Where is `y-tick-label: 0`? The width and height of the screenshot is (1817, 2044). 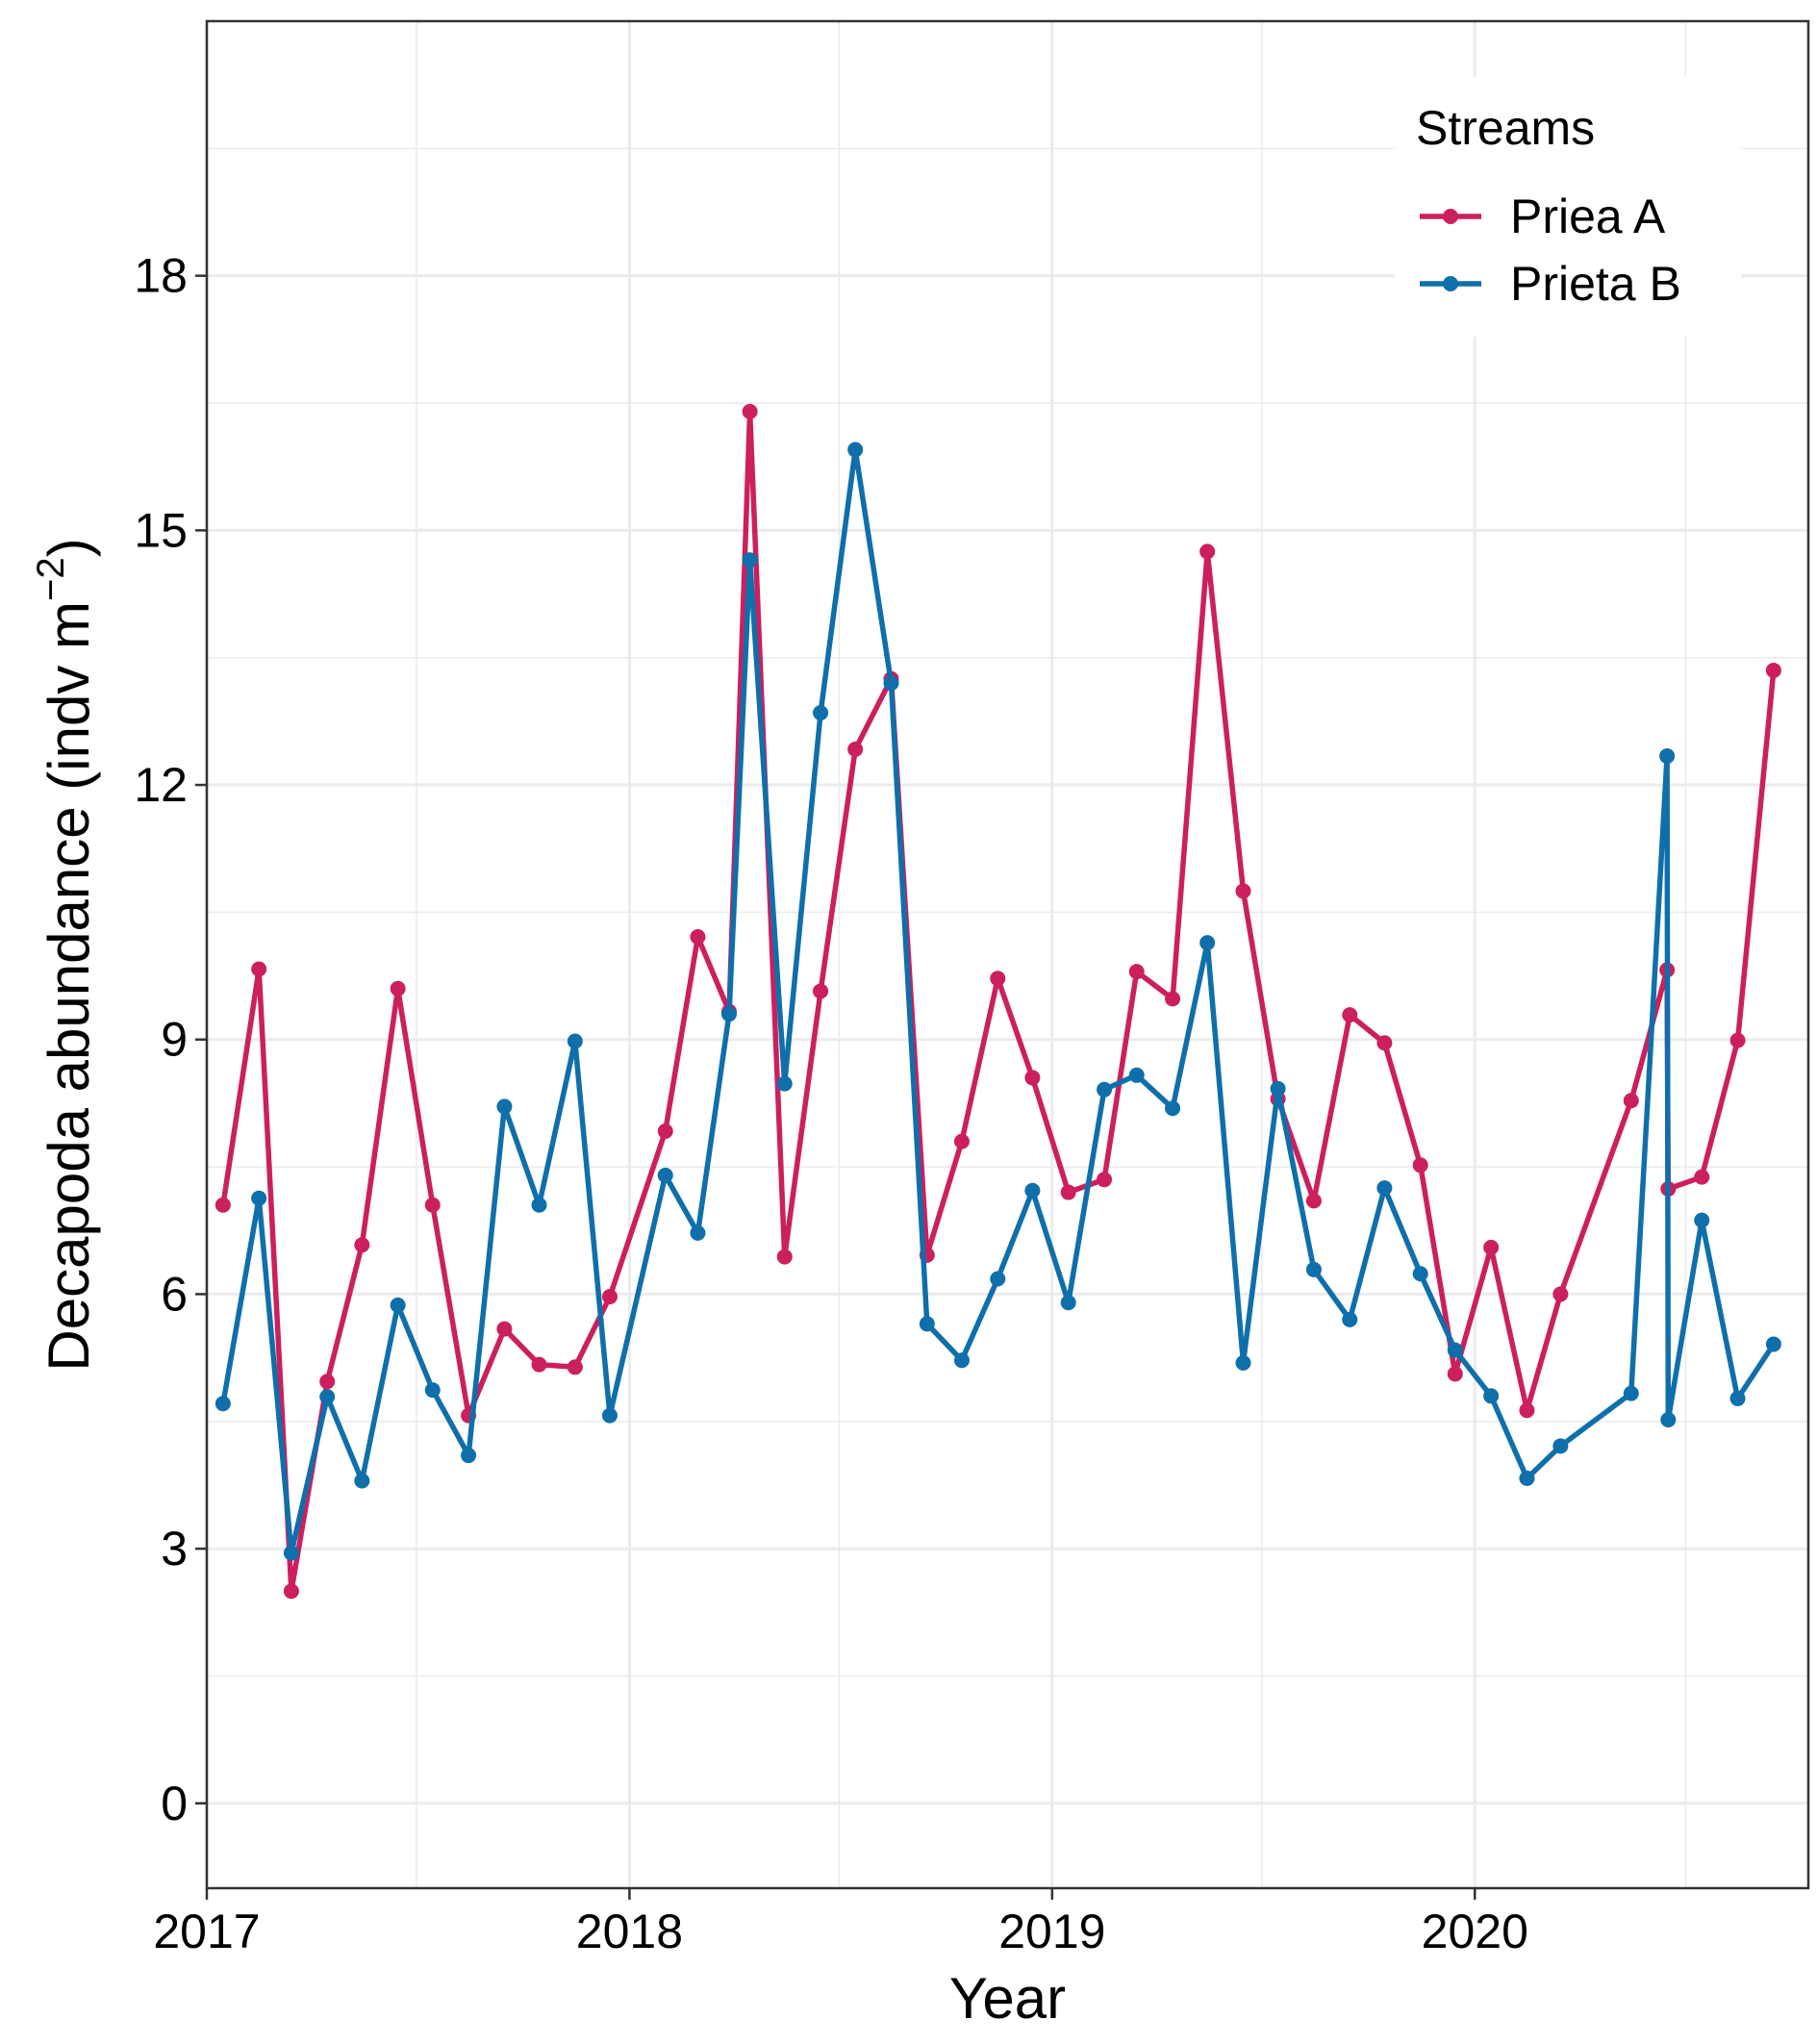 y-tick-label: 0 is located at coordinates (175, 1803).